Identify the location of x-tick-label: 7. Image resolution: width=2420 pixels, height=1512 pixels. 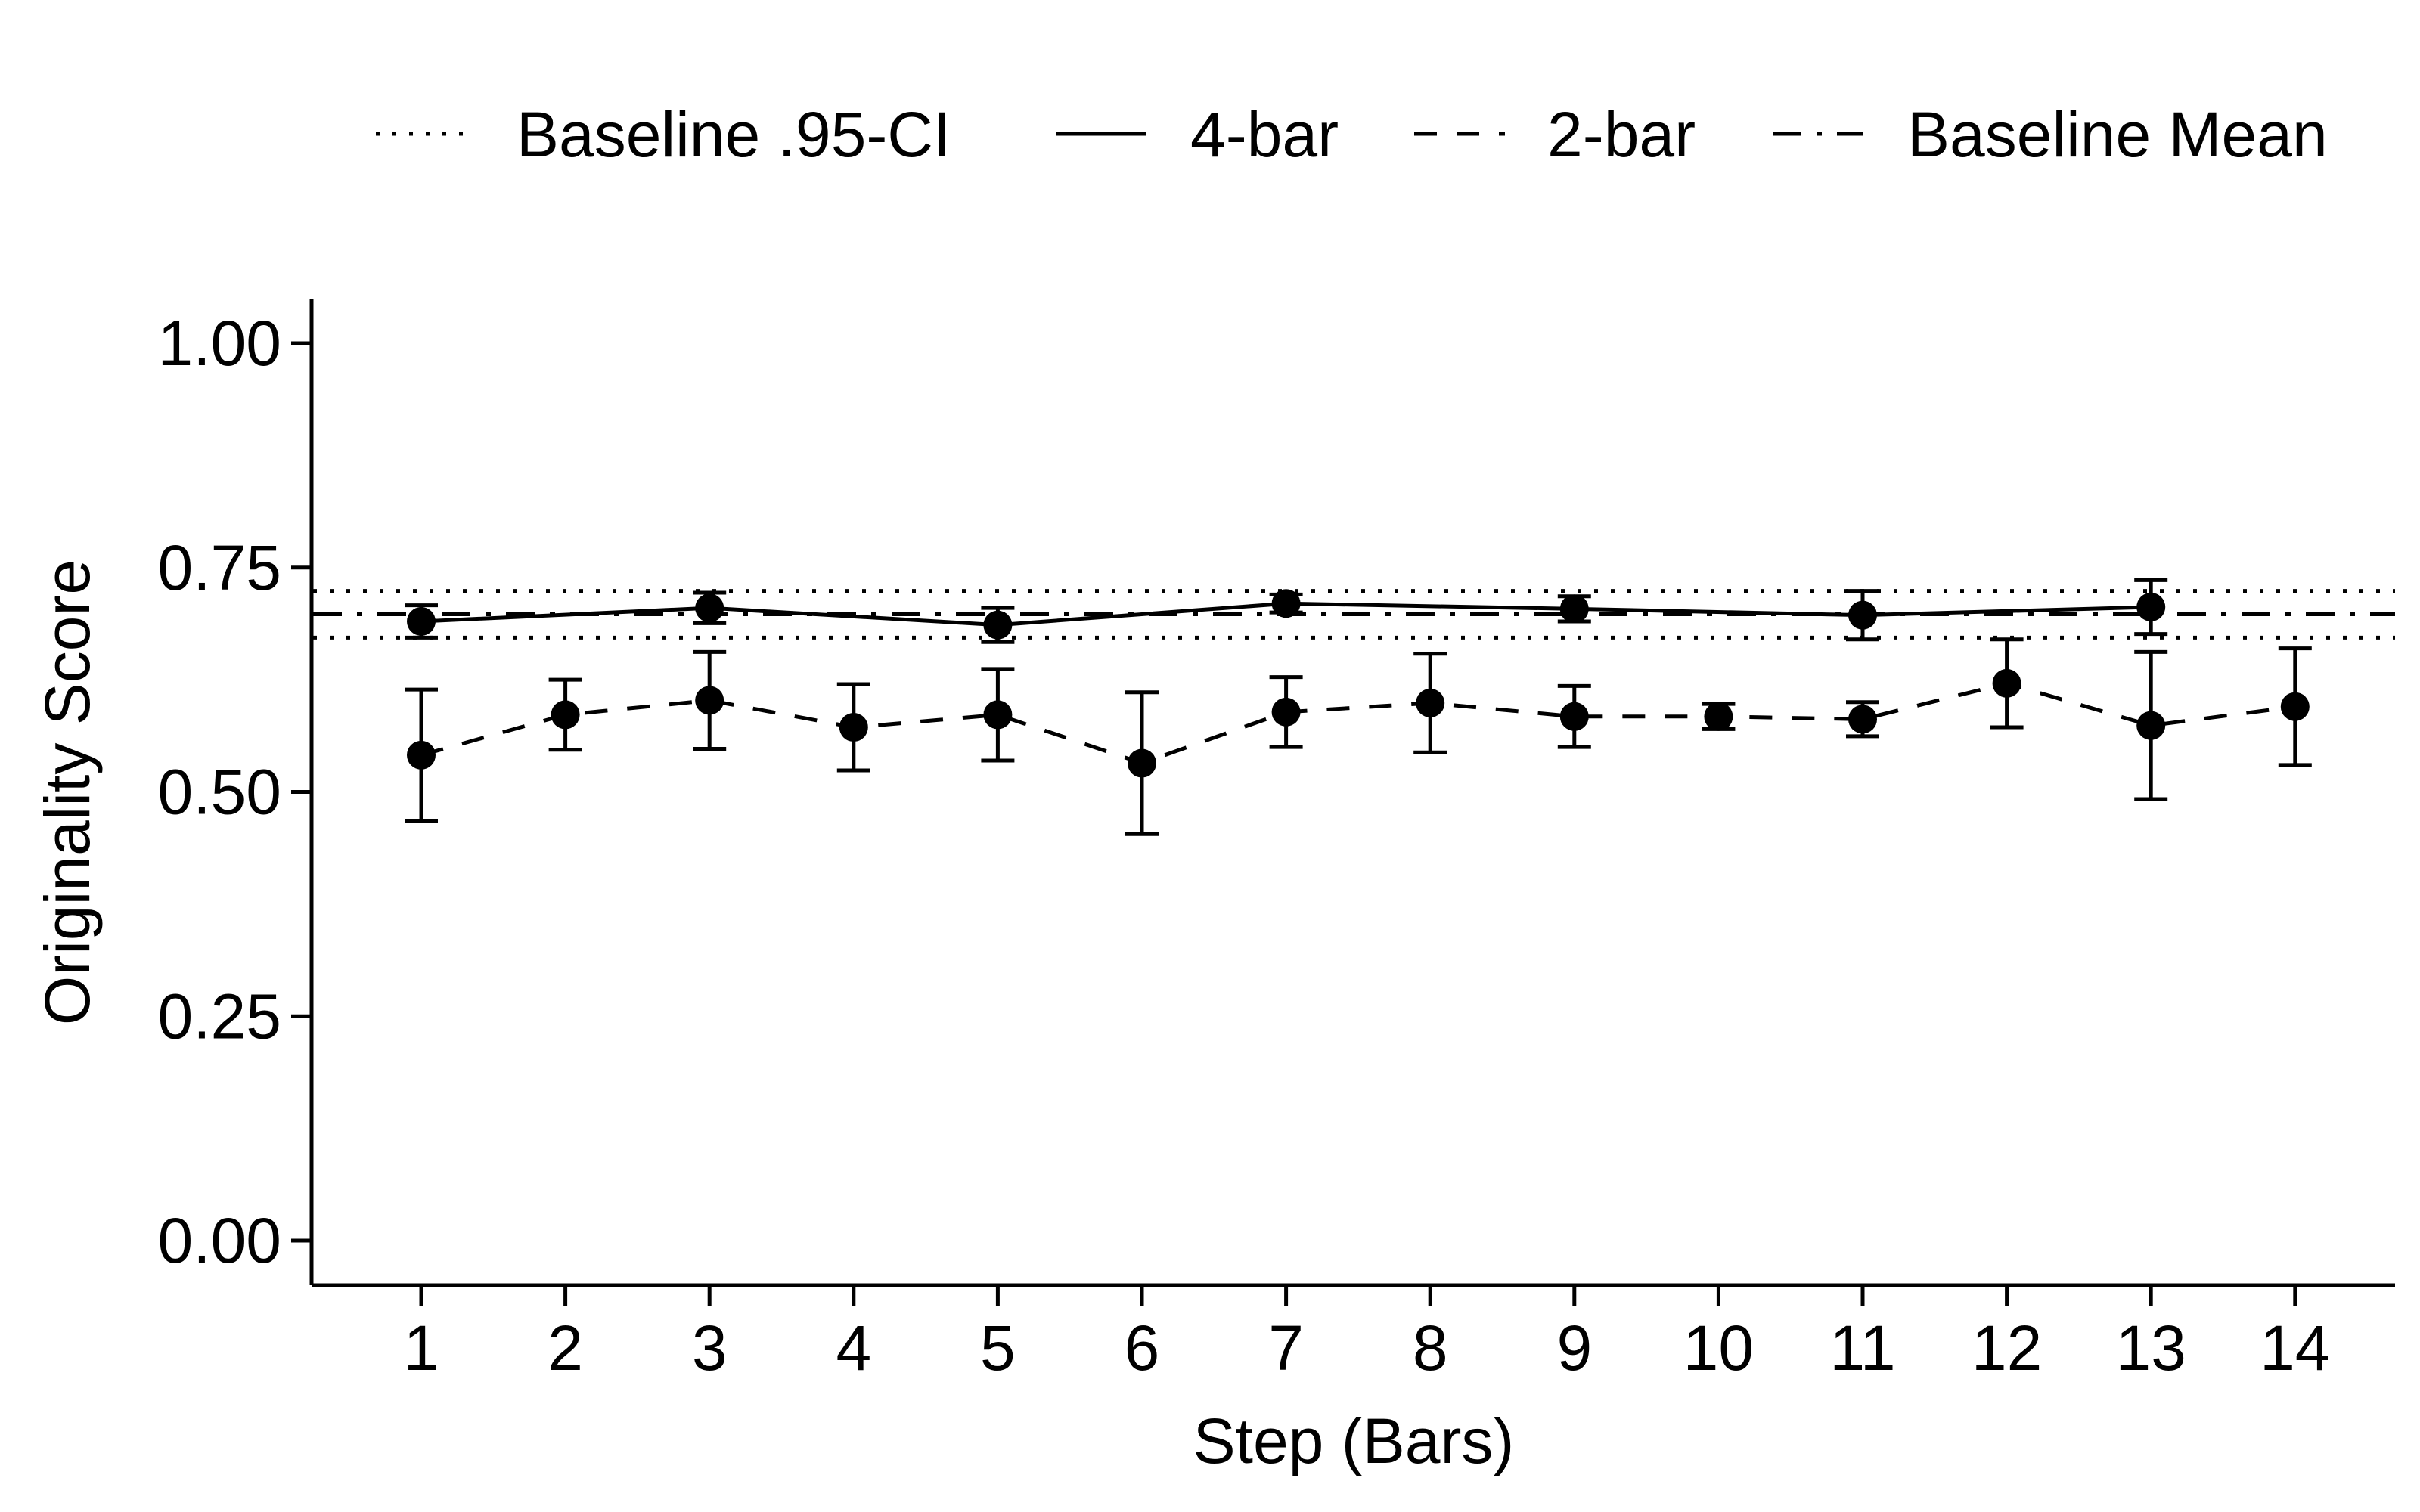
(1286, 1347).